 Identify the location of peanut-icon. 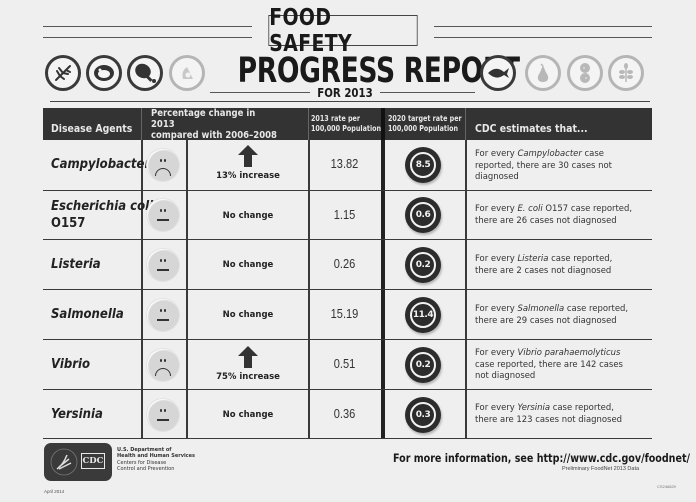
(585, 73).